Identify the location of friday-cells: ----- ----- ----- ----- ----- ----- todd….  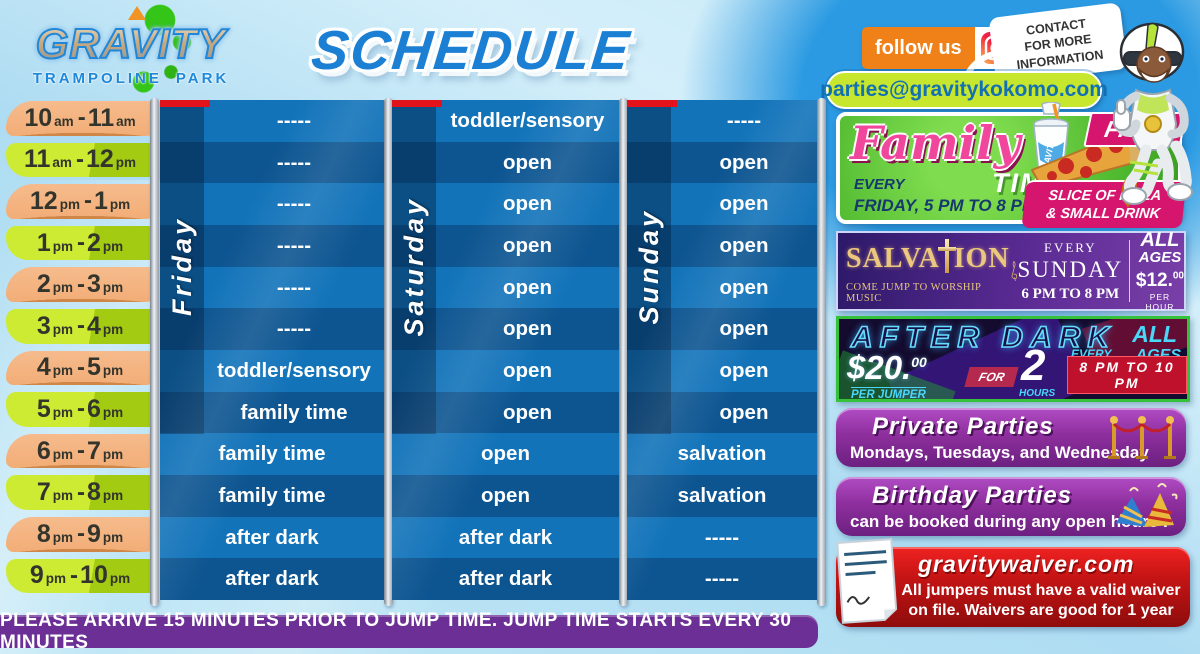
(272, 350).